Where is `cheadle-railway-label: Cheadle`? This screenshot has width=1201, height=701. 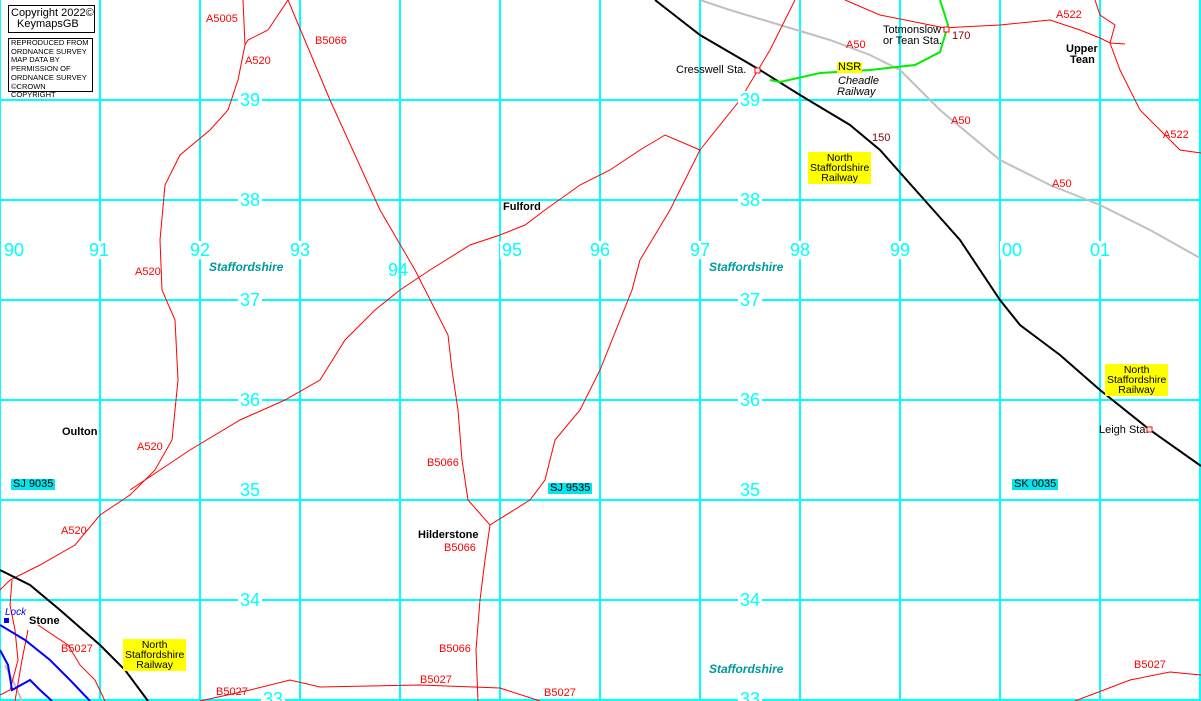 cheadle-railway-label: Cheadle is located at coordinates (858, 81).